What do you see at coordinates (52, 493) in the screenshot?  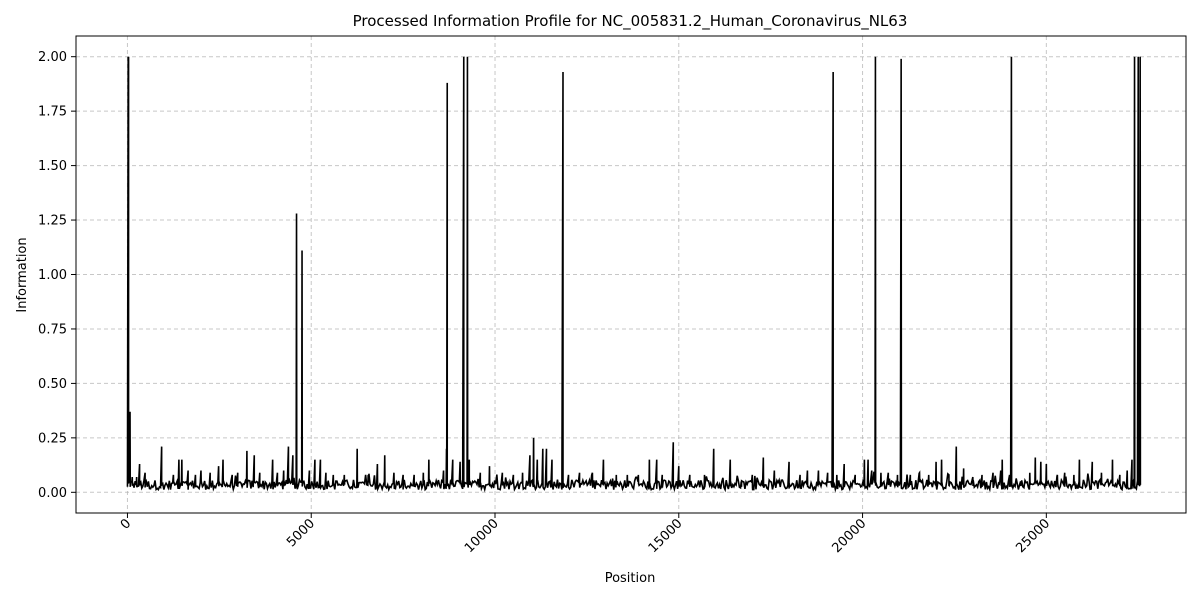 I see `y-tick-label: 0.00` at bounding box center [52, 493].